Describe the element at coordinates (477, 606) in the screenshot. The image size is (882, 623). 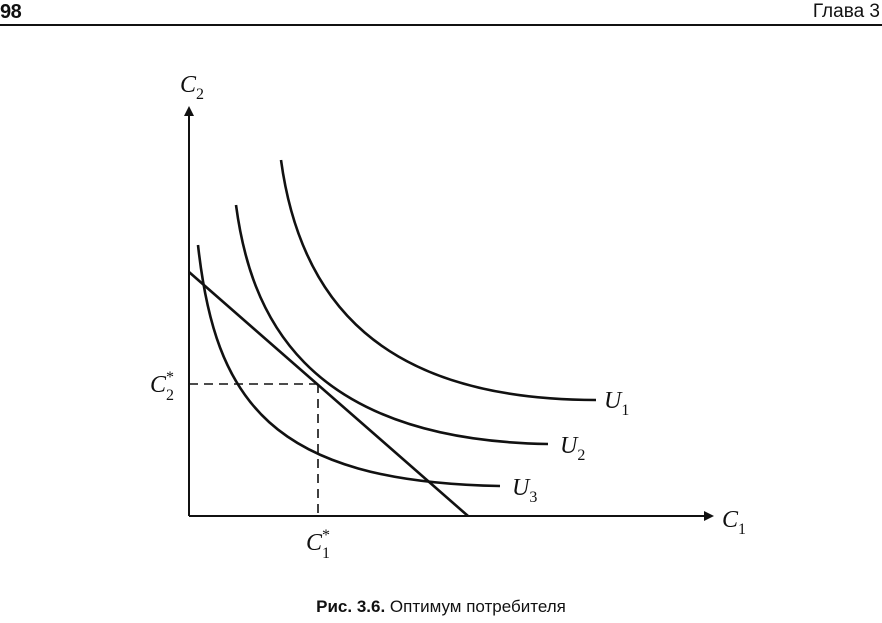
I see `caption-text: Оптимум потребителя` at that location.